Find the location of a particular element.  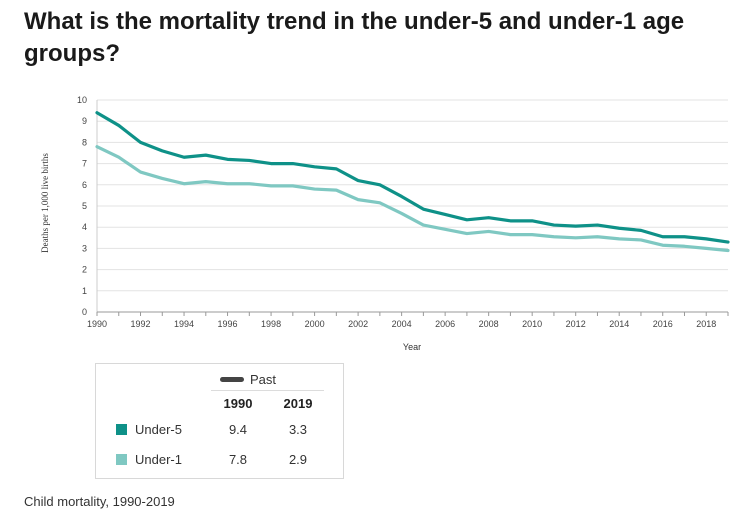

legend-divider is located at coordinates (267, 390).